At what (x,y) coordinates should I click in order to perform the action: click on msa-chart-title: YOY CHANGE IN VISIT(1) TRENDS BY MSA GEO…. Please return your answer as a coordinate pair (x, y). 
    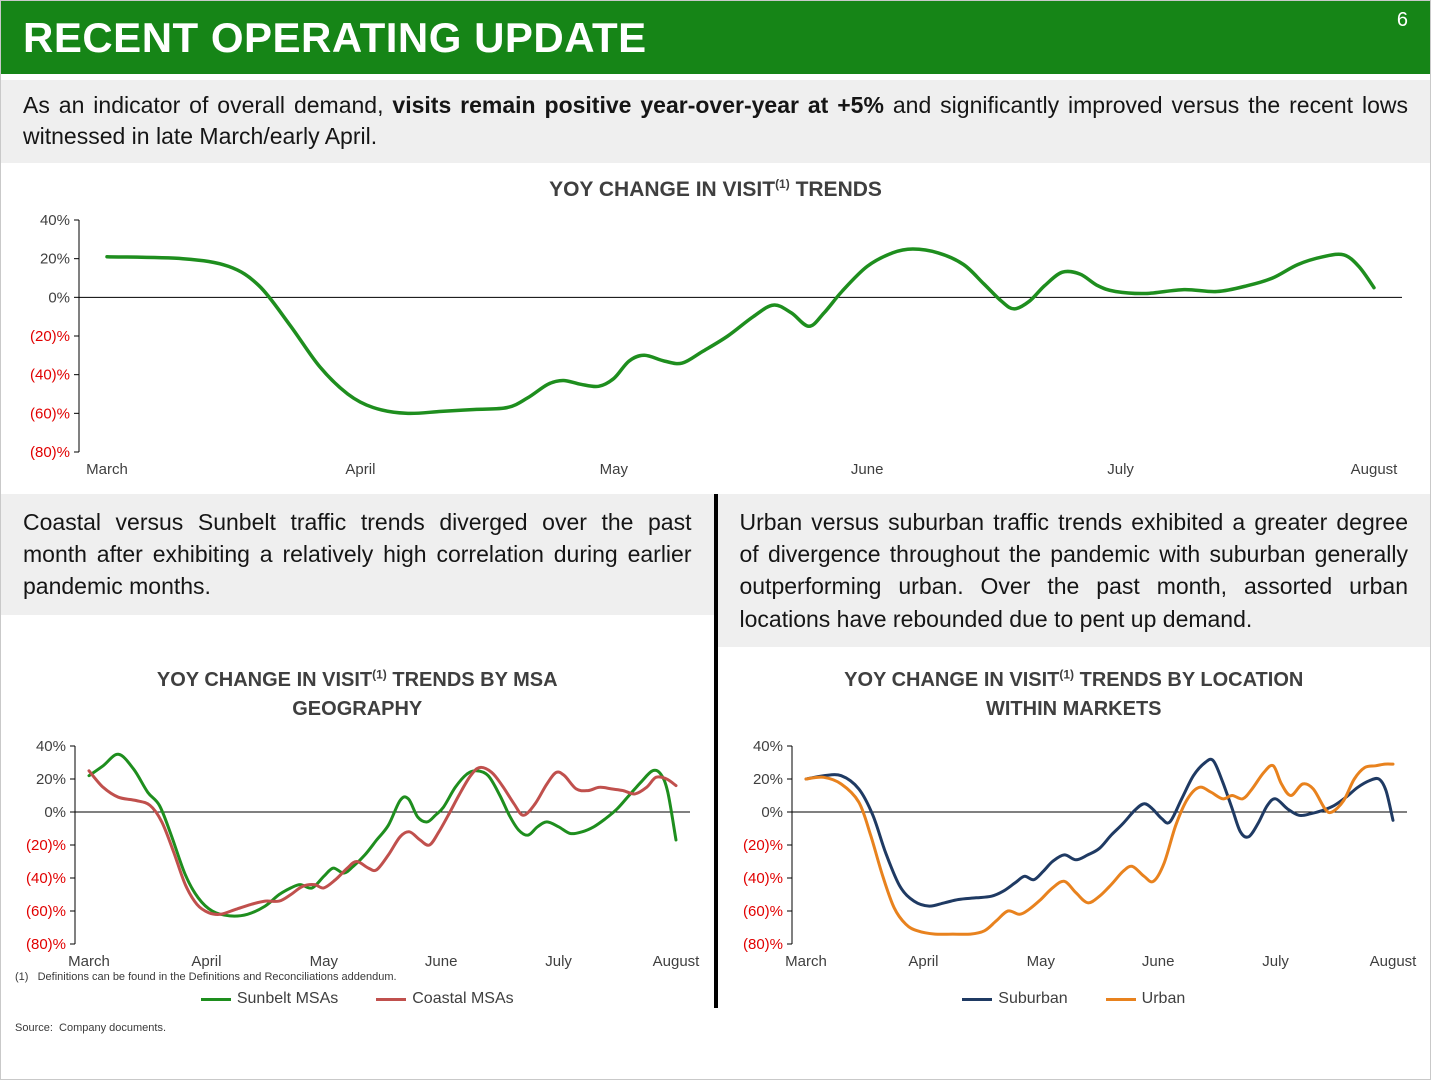
    Looking at the image, I should click on (357, 695).